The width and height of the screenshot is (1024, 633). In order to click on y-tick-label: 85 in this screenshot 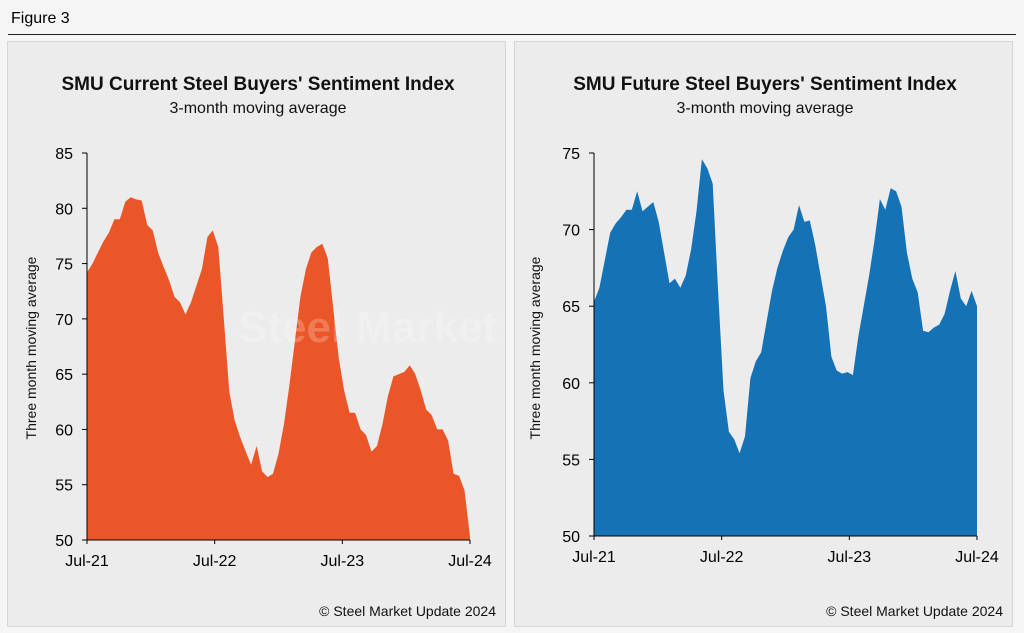, I will do `click(64, 154)`.